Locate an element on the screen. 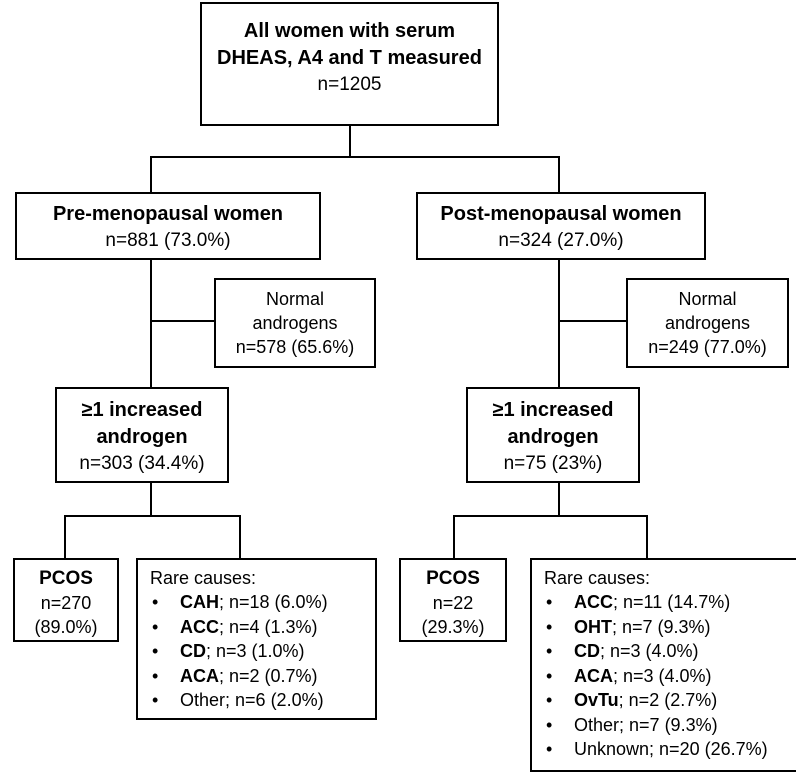 Image resolution: width=796 pixels, height=772 pixels. pre-pcos-count: n=270 is located at coordinates (66, 603).